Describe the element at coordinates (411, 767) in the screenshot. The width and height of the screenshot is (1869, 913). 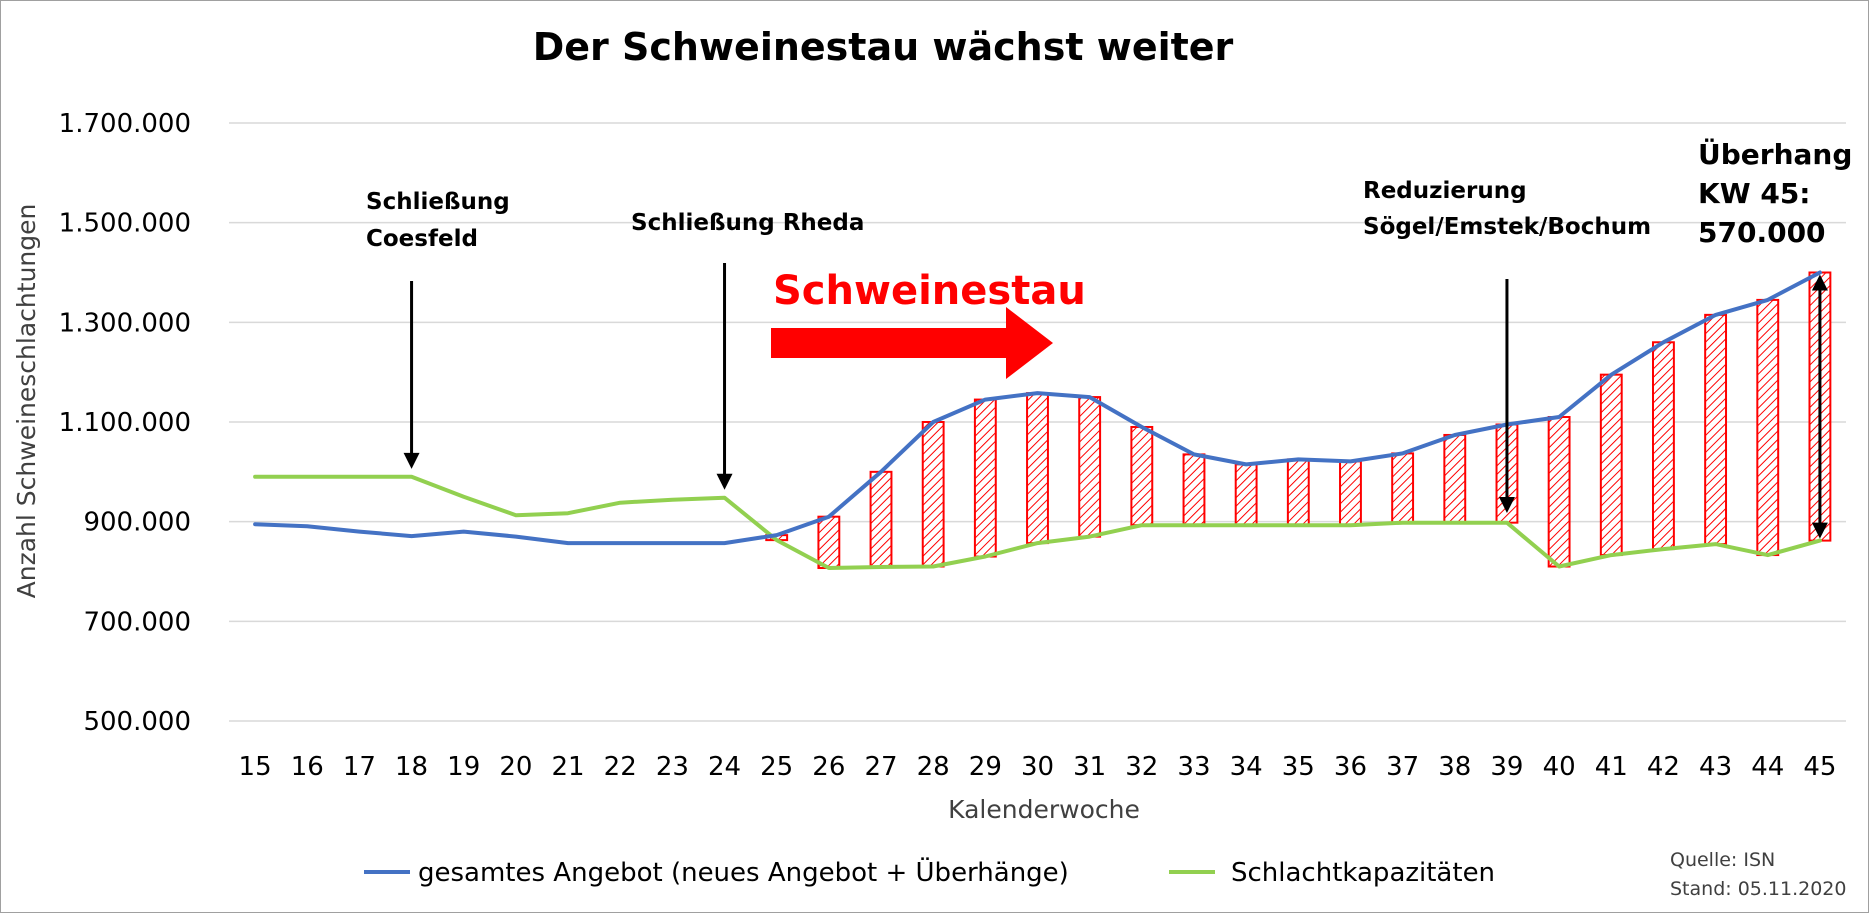
I see `x-tick-label: 18` at that location.